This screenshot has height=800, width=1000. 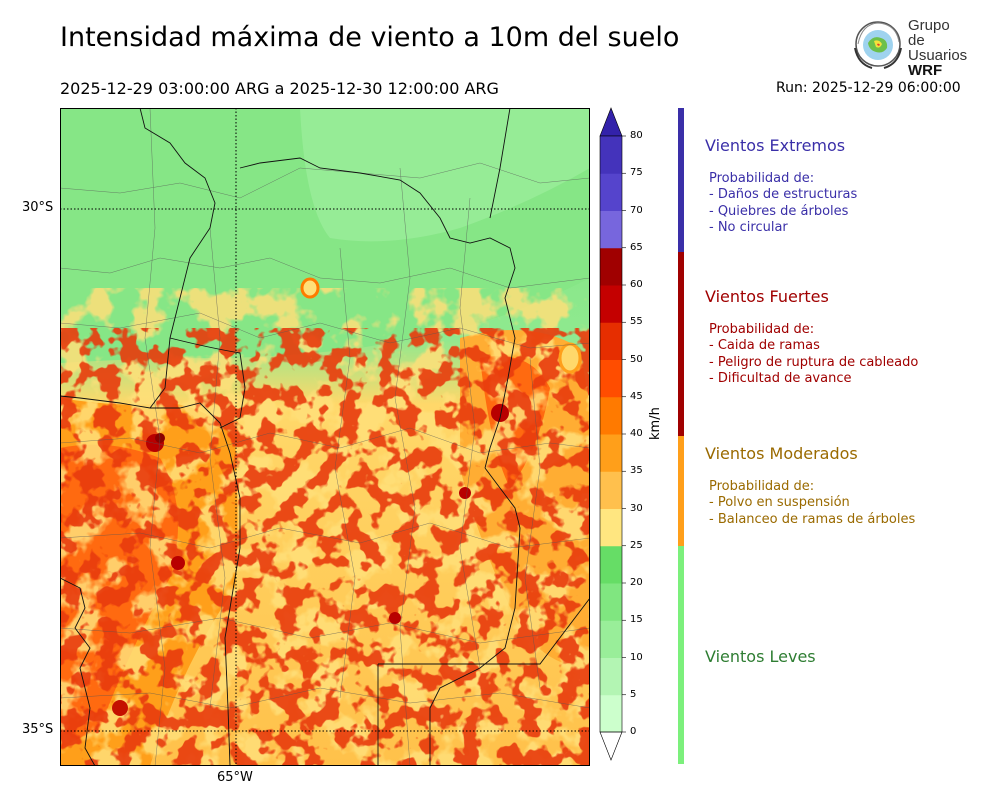 I want to click on category-light: Vientos Leves, so click(x=760, y=664).